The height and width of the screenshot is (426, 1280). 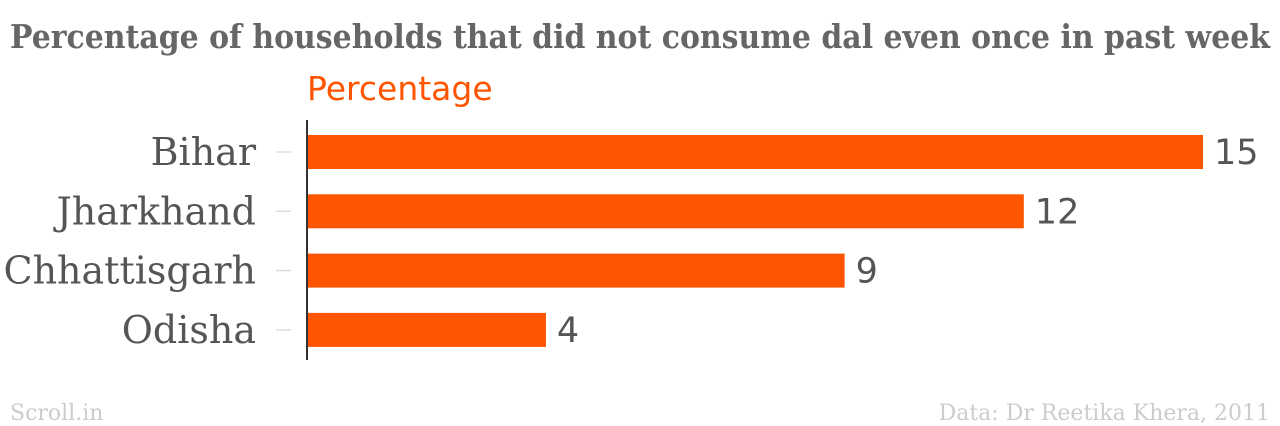 I want to click on category-label: Bihar, so click(x=204, y=152).